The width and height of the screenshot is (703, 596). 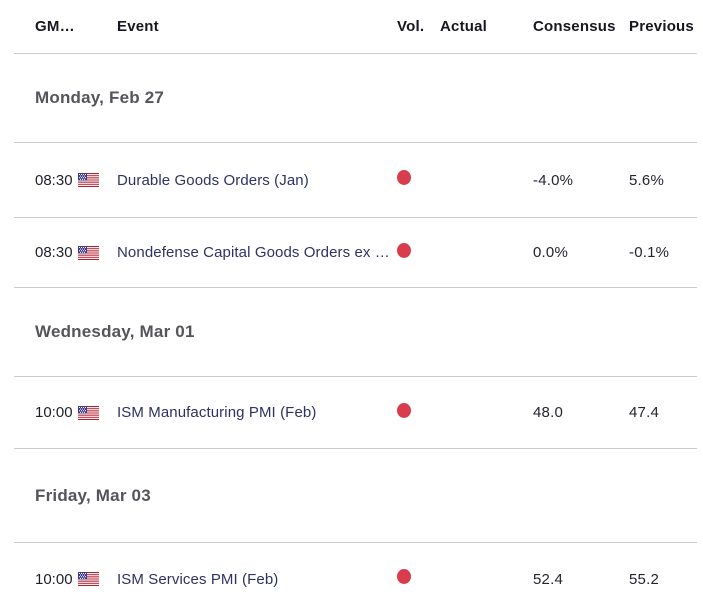 I want to click on event-link: Durable Goods Orders (Jan), so click(x=213, y=180).